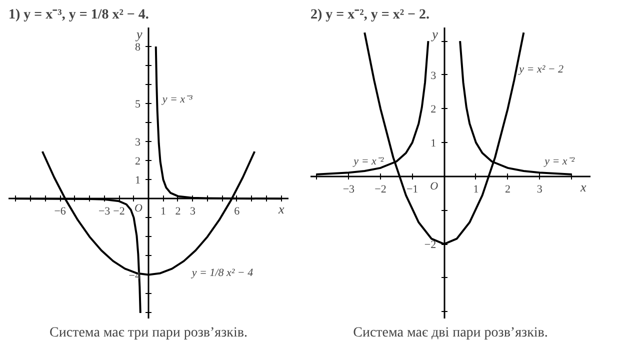  What do you see at coordinates (541, 69) in the screenshot?
I see `annotation: y = x² − 2` at bounding box center [541, 69].